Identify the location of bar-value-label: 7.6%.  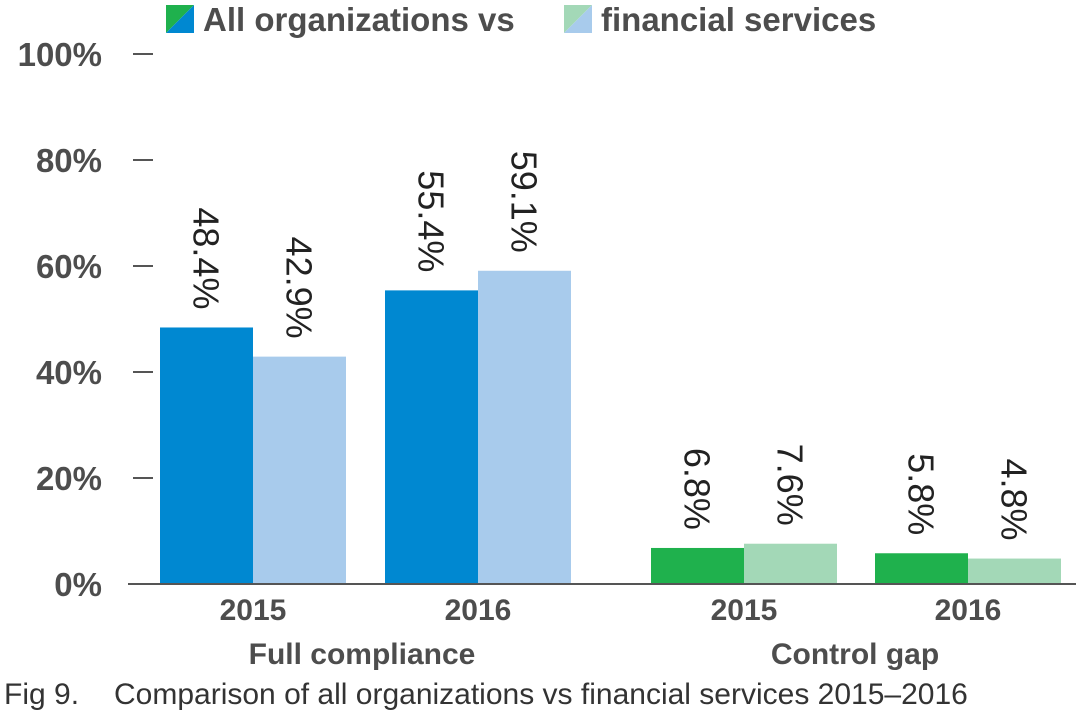
(790, 485).